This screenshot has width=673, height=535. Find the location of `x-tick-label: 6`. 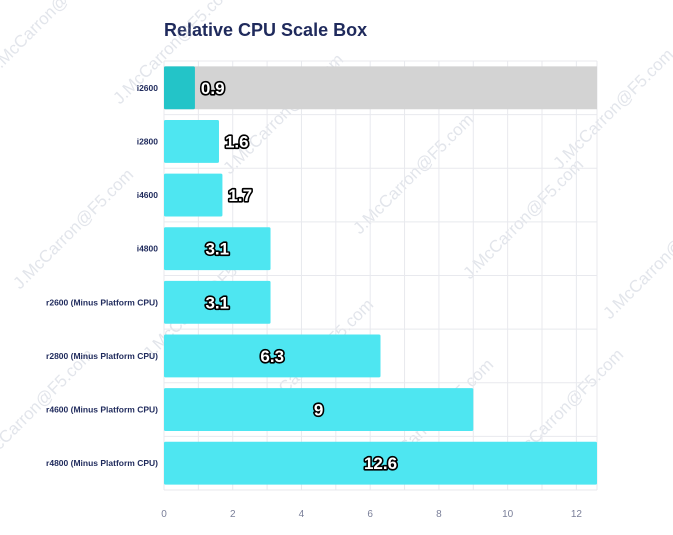

x-tick-label: 6 is located at coordinates (370, 514).